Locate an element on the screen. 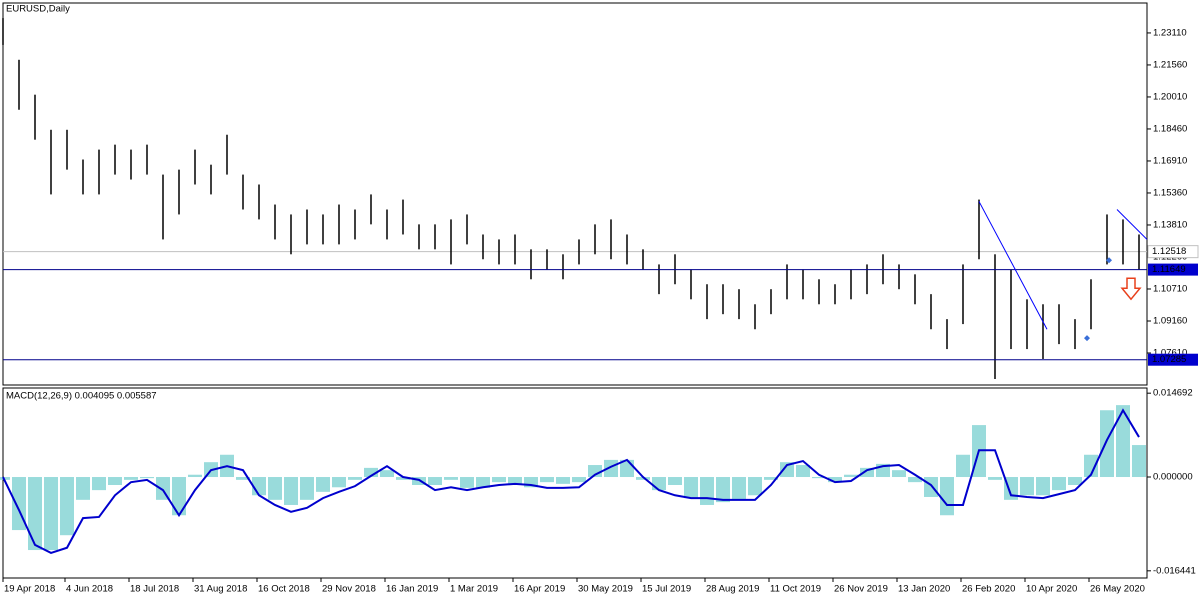  x-tick-label: 19 Apr 2018 is located at coordinates (29, 589).